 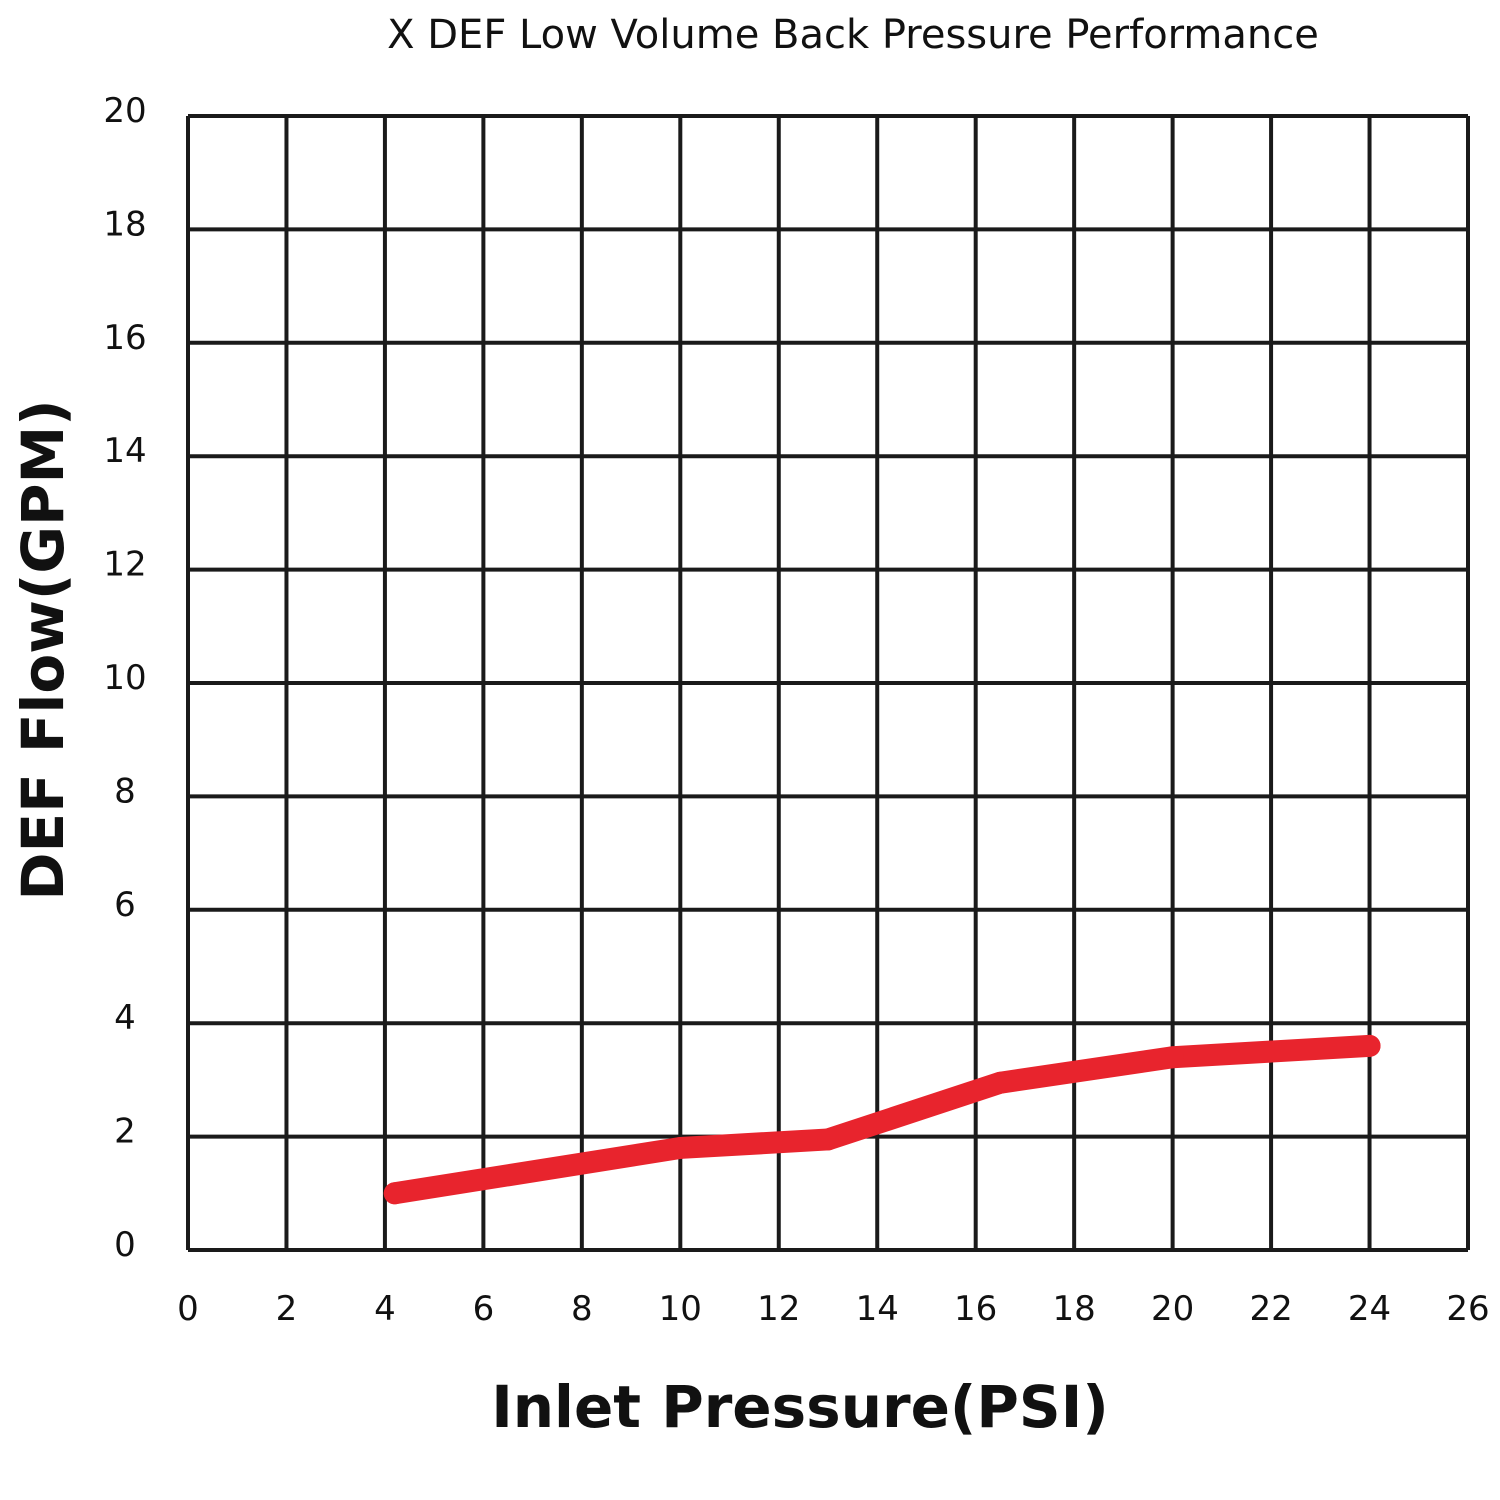 I want to click on x-tick-label: 18, so click(x=1074, y=1309).